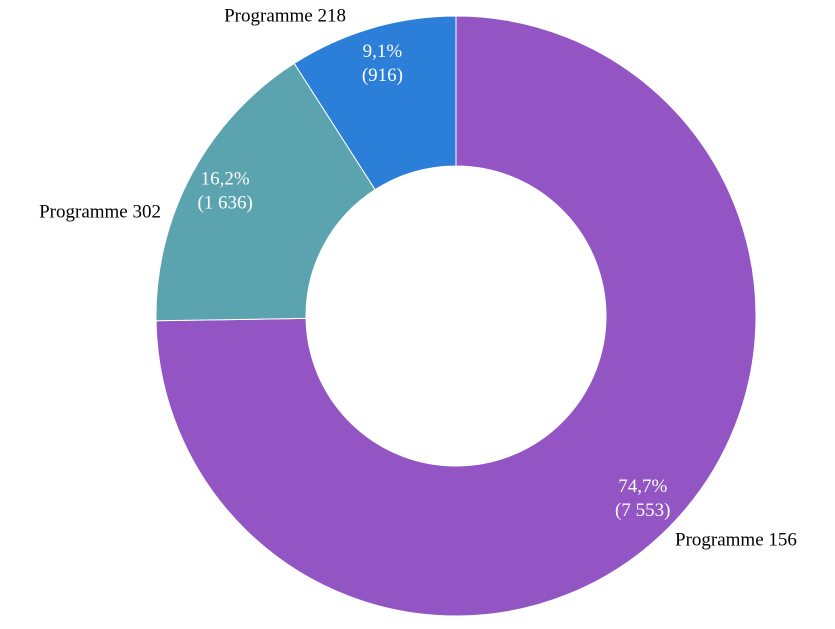  I want to click on share-label: 74,7%, so click(642, 486).